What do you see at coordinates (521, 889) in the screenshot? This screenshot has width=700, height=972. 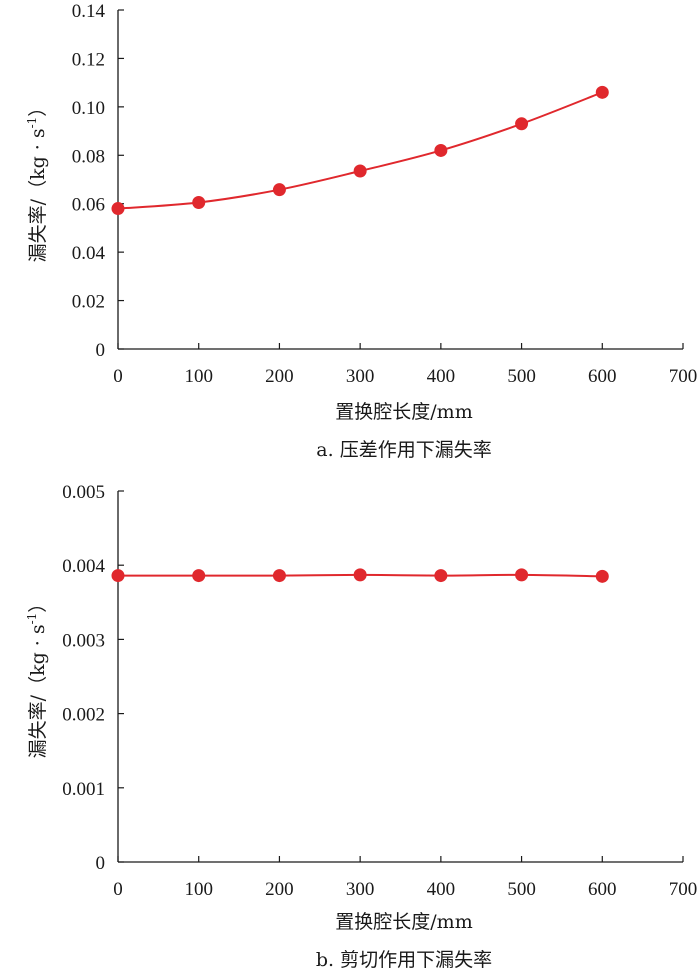 I see `chart-b-x-tick-label: 500` at bounding box center [521, 889].